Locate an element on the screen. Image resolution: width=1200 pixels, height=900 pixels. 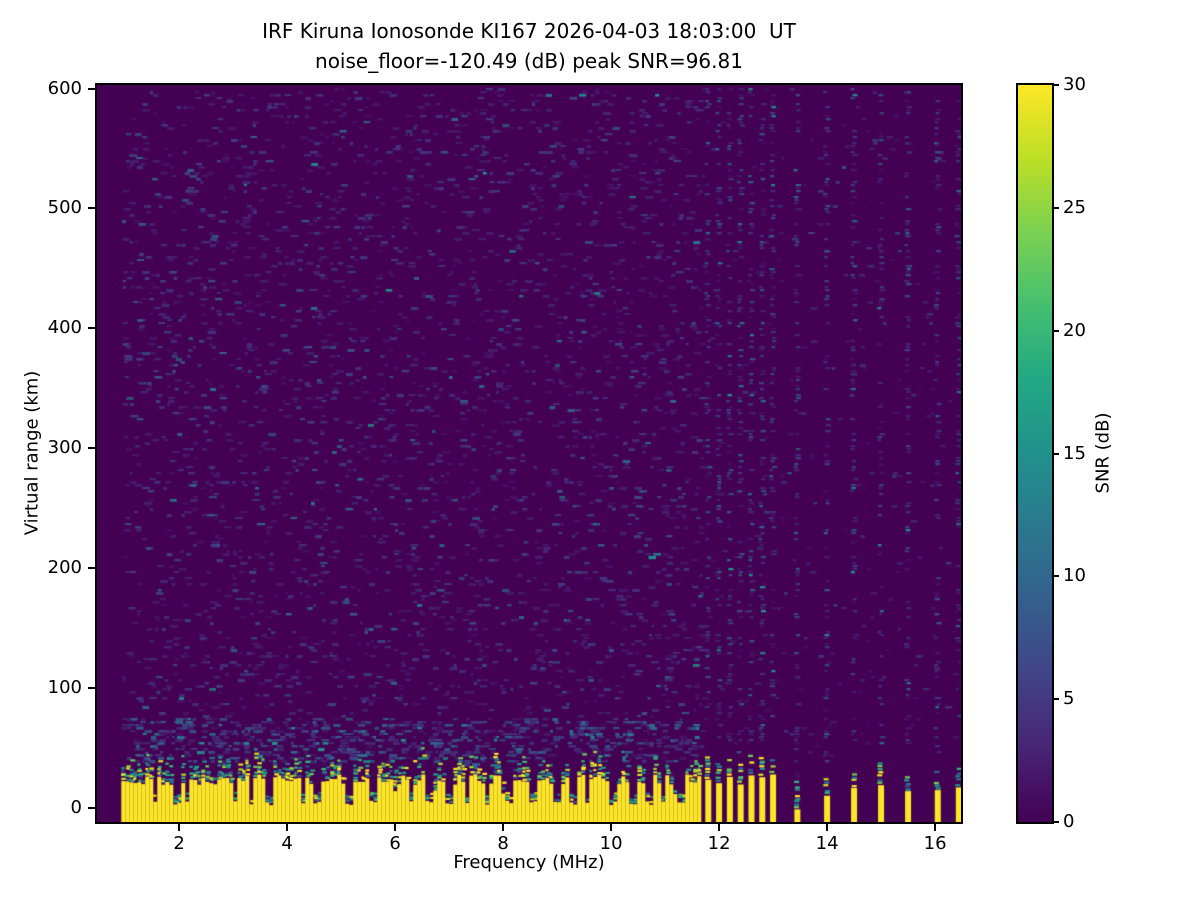
y-tick-label: 100 is located at coordinates (64, 687).